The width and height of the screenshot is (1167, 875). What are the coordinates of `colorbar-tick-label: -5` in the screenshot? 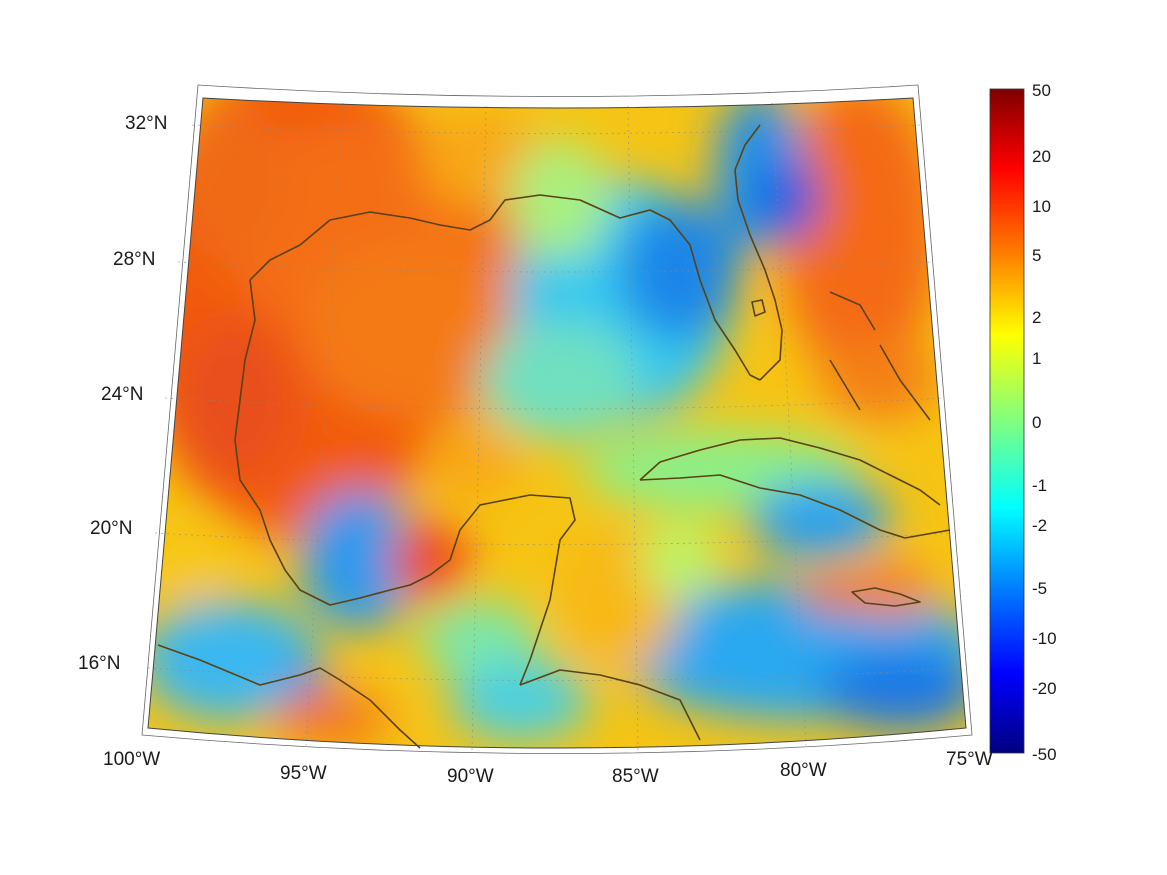 It's located at (1039, 588).